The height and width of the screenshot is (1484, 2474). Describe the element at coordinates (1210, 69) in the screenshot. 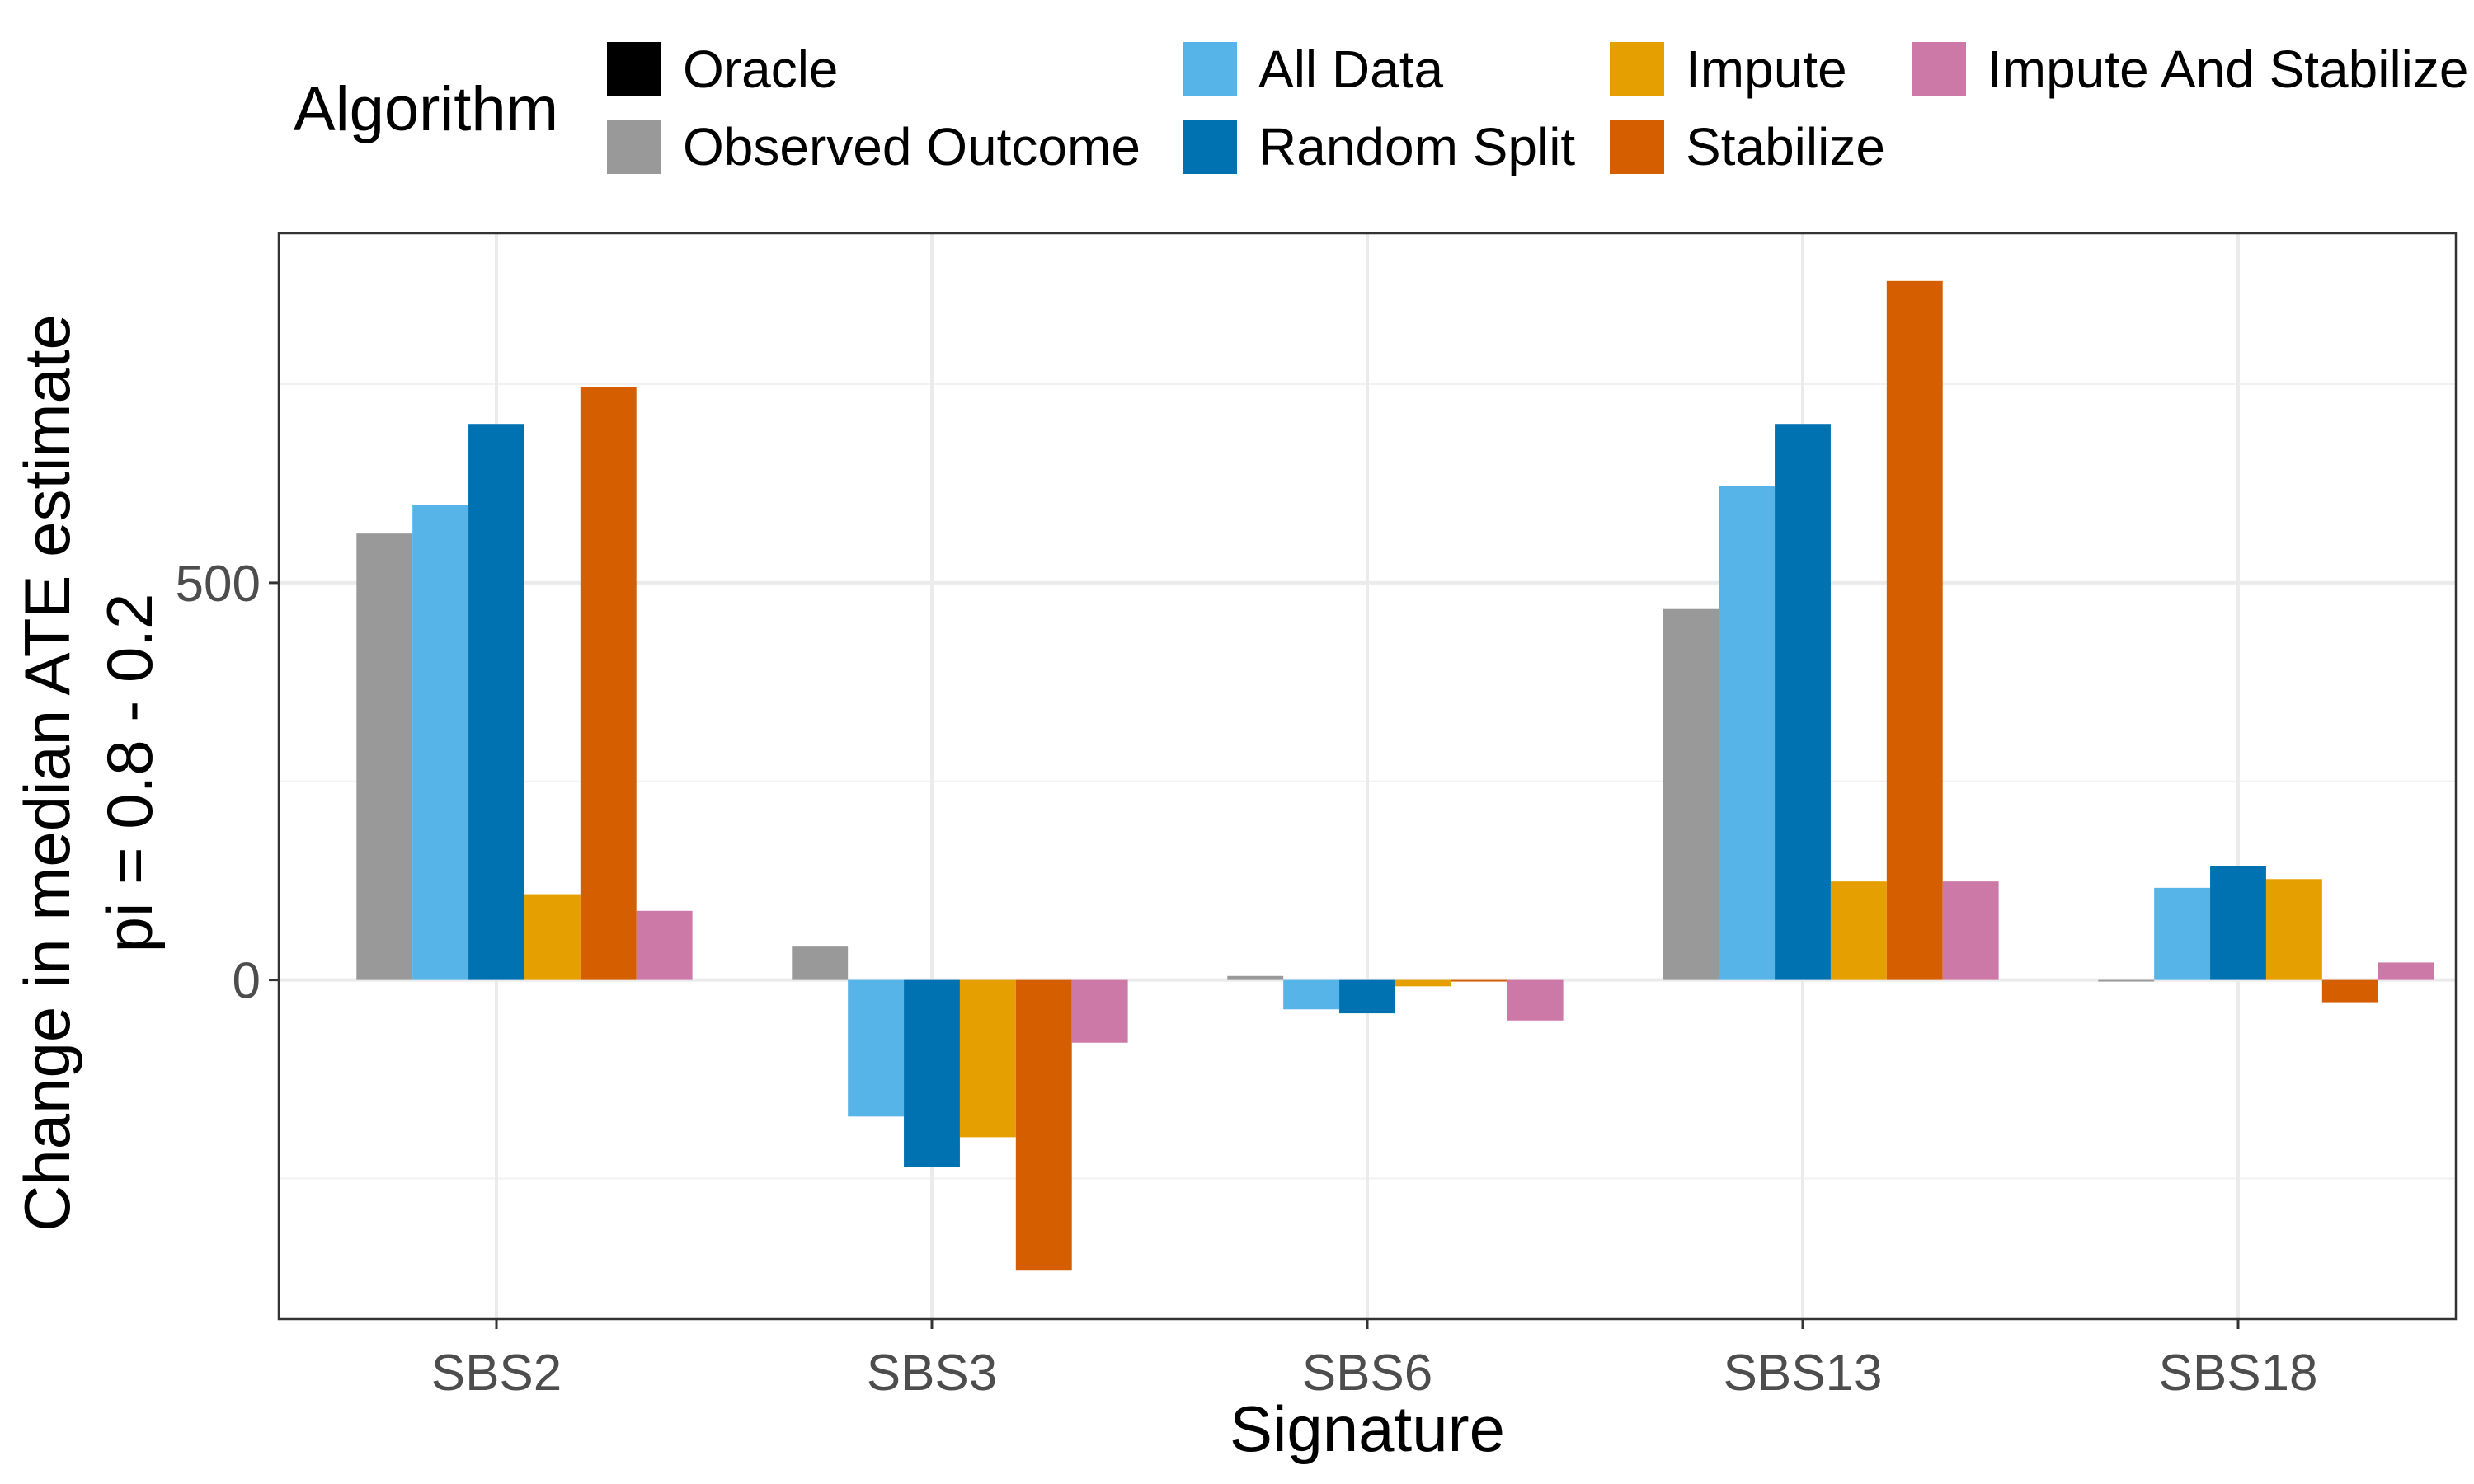

I see `legend-swatch-all-data` at that location.